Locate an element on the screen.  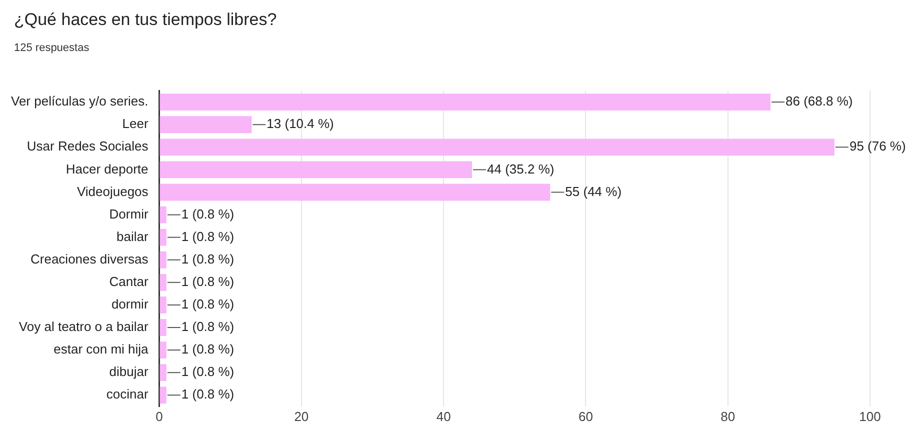
chart-title: ¿Qué haces en tus tiempos libres? is located at coordinates (145, 20).